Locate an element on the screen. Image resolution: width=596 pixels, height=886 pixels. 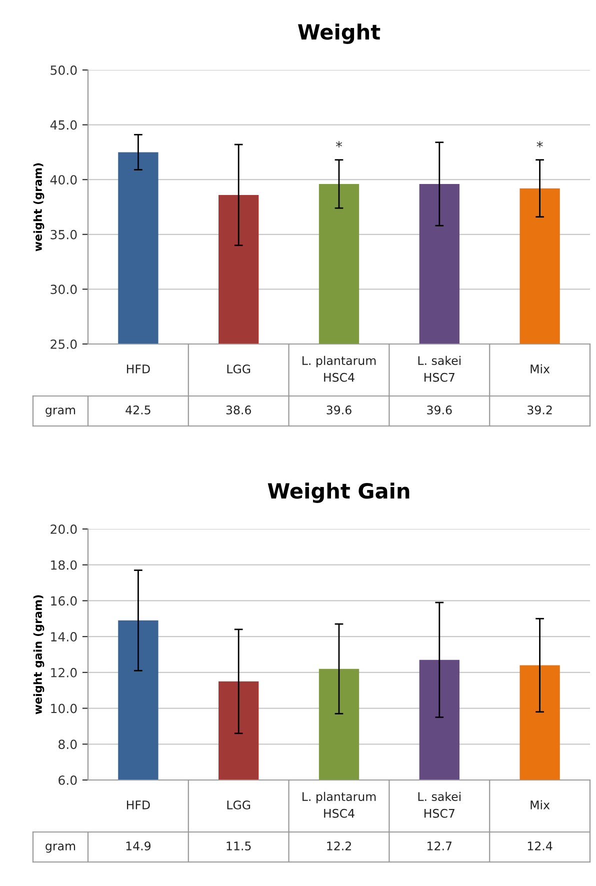
y-tick-label: 45.0 is located at coordinates (63, 125).